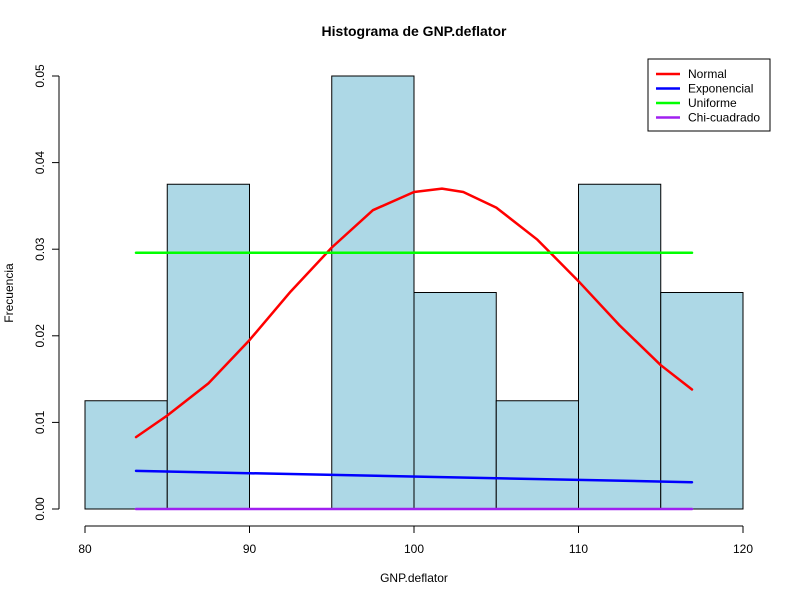  I want to click on y-axis: 0.00 0.01 0.02 0.03 0.04 0.05, so click(46, 292).